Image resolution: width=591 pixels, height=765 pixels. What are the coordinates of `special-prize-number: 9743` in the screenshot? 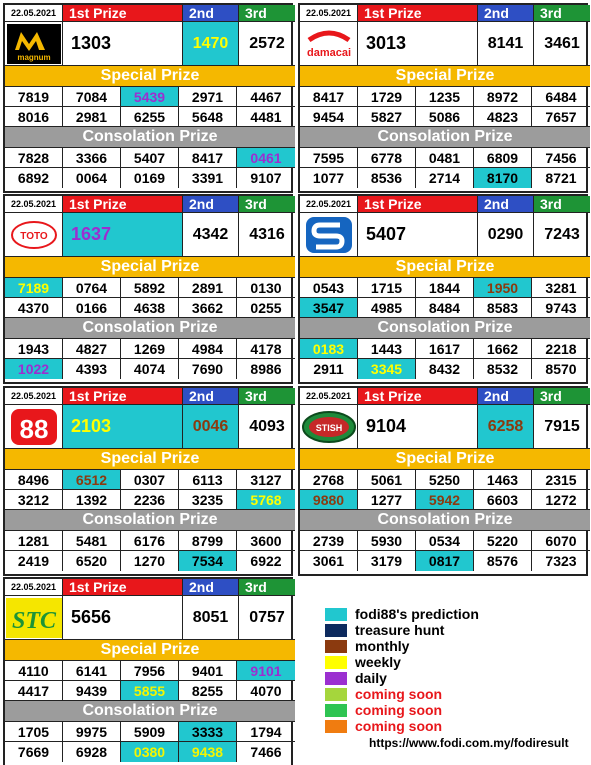 It's located at (561, 307).